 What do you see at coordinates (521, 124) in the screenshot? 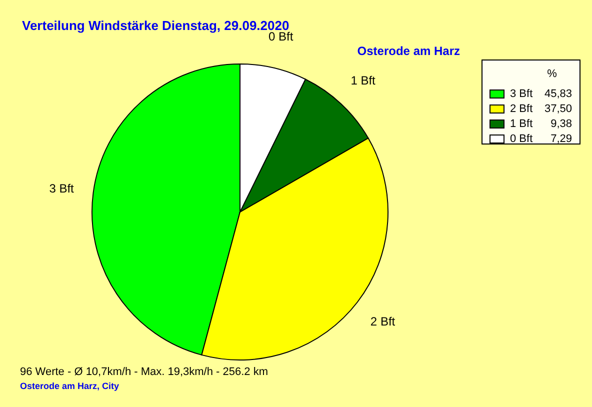
I see `legend-label: 1 Bft` at bounding box center [521, 124].